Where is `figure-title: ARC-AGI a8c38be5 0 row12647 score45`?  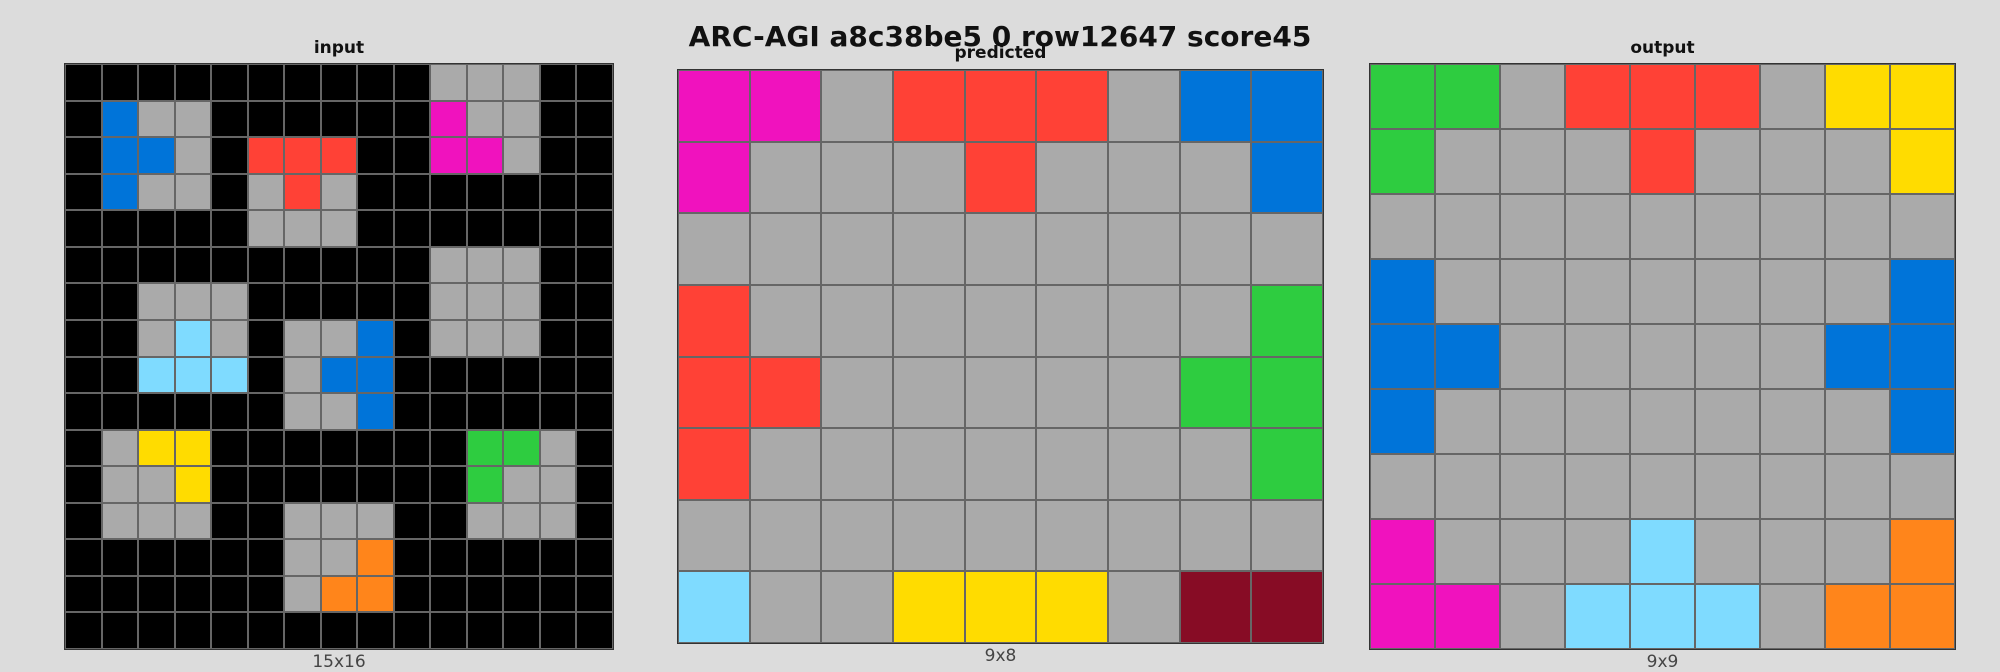 figure-title: ARC-AGI a8c38be5 0 row12647 score45 is located at coordinates (1000, 36).